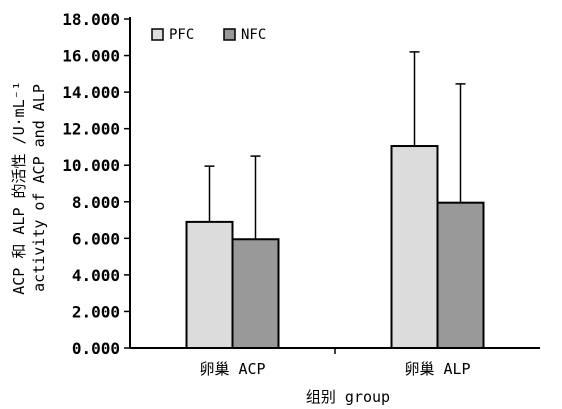 Image resolution: width=562 pixels, height=409 pixels. Describe the element at coordinates (181, 35) in the screenshot. I see `legend-label-pfc: PFC` at that location.